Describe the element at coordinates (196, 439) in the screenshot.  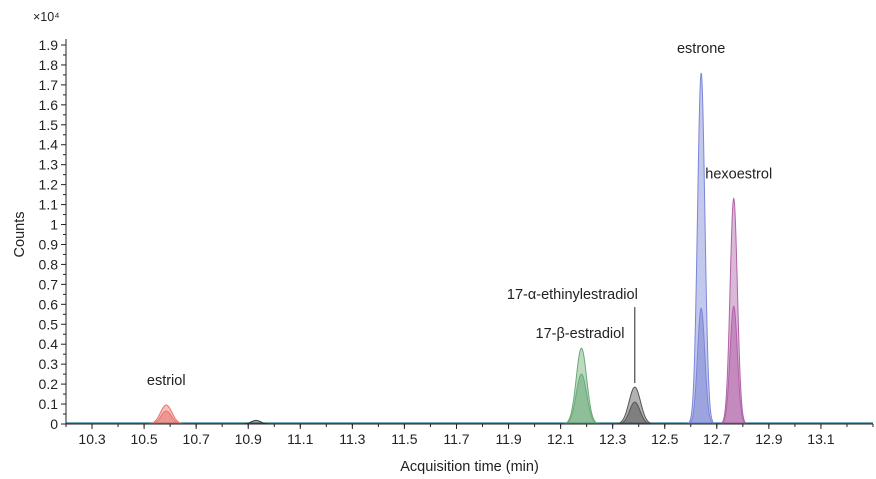
I see `x-tick-label: 10.7` at that location.